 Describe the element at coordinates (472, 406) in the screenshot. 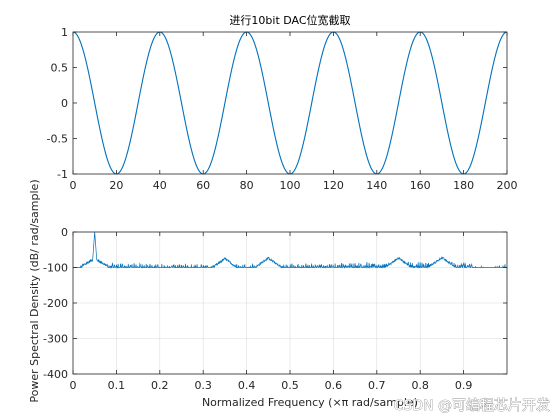

I see `watermark: CSDN @可编程芯片开发` at that location.